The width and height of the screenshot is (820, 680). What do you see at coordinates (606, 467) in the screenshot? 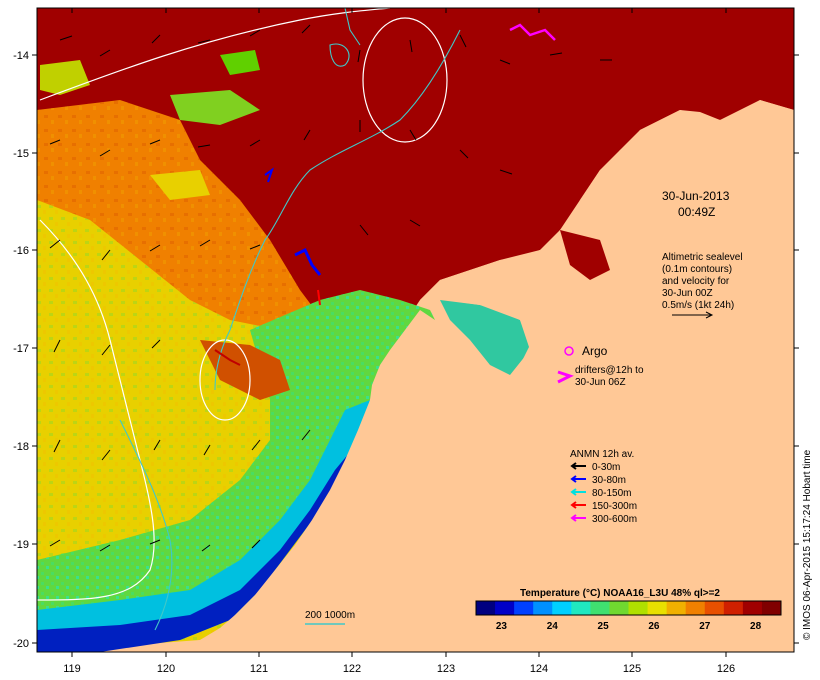
I see `anmn-legend-label: 0-30m` at bounding box center [606, 467].